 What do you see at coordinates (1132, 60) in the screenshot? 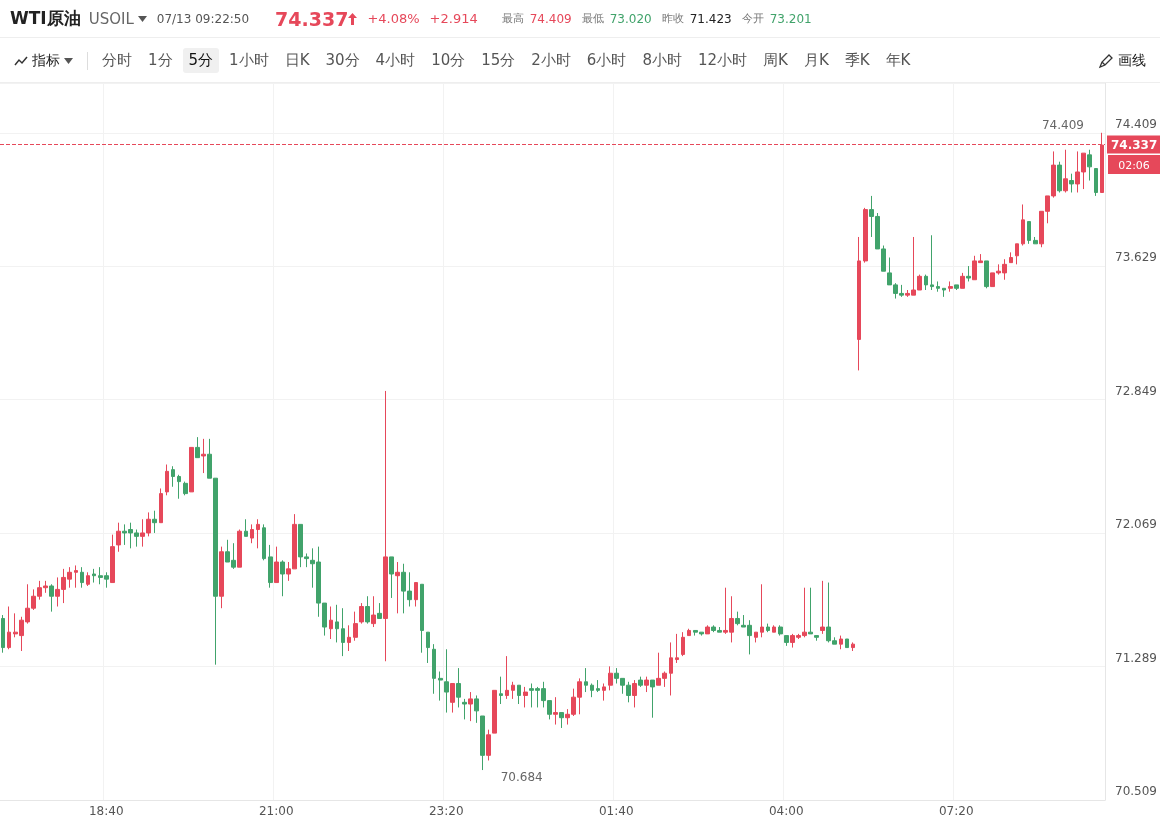
I see `text: 画线` at bounding box center [1132, 60].